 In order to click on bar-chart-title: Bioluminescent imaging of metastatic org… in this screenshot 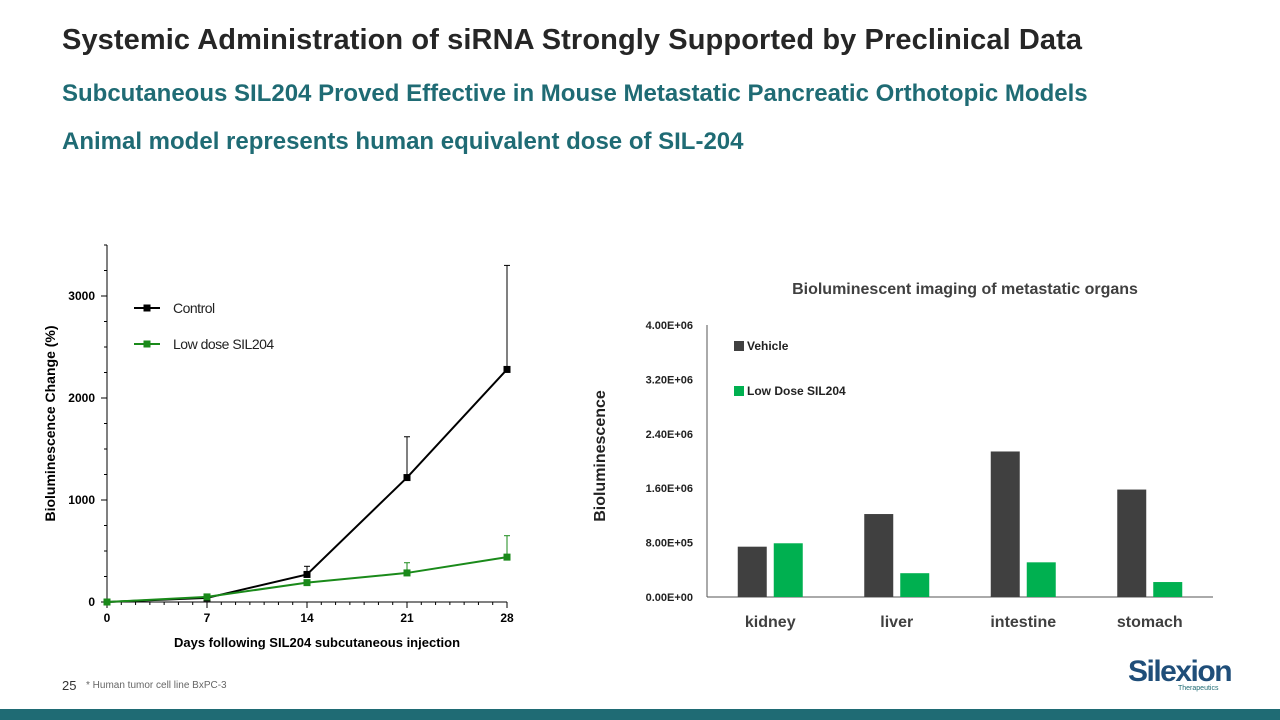, I will do `click(965, 289)`.